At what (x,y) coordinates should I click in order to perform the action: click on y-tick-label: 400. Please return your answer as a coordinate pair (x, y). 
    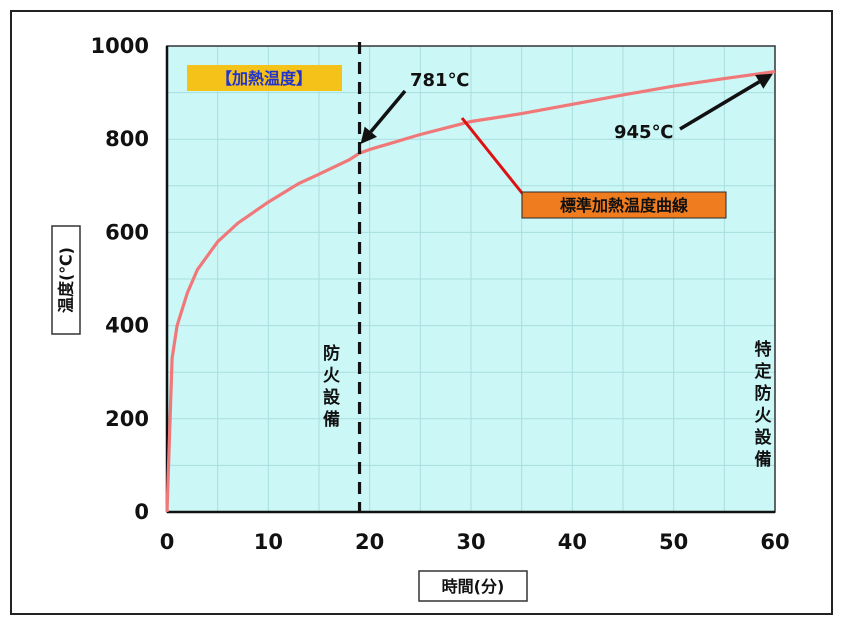
    Looking at the image, I should click on (127, 326).